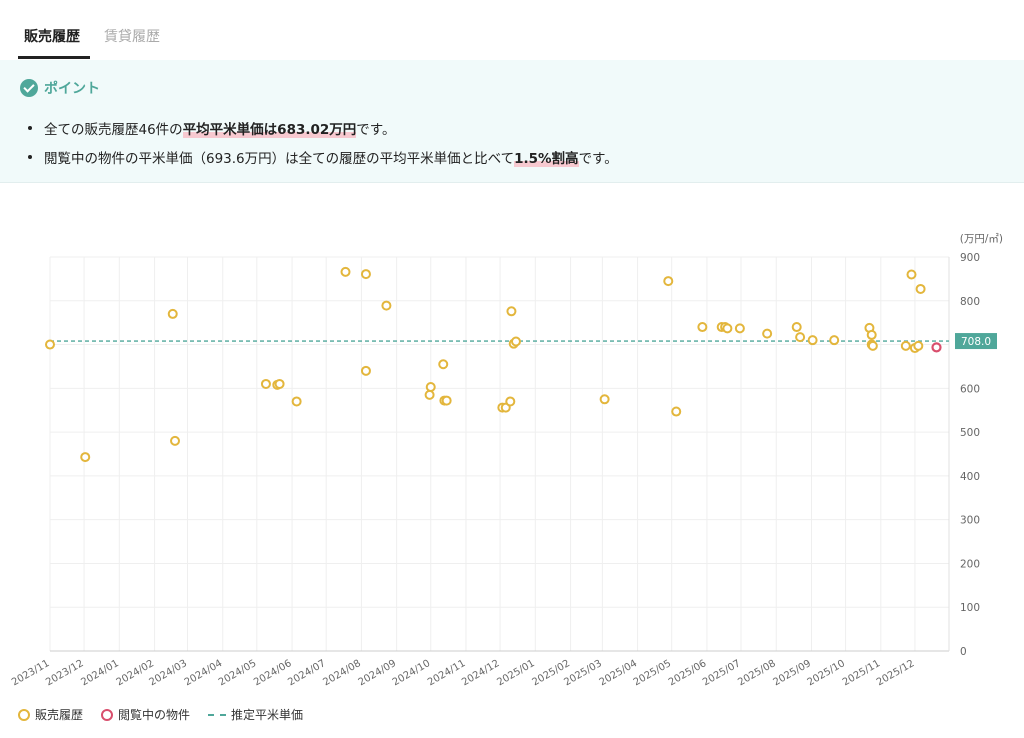  Describe the element at coordinates (217, 714) in the screenshot. I see `legend-estimate-marker` at that location.